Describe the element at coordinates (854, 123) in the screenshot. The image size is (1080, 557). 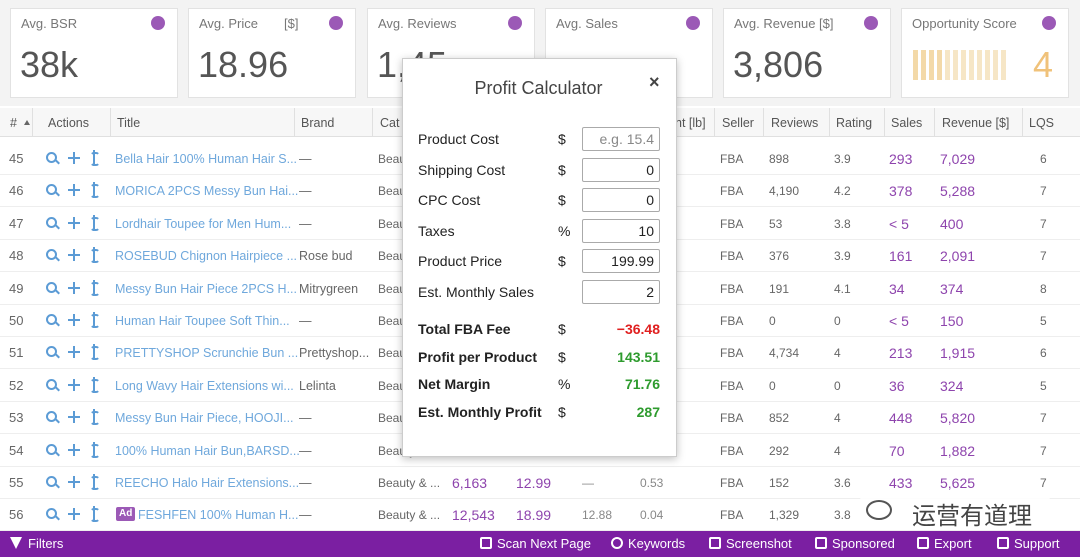
I see `column-header: Rating` at that location.